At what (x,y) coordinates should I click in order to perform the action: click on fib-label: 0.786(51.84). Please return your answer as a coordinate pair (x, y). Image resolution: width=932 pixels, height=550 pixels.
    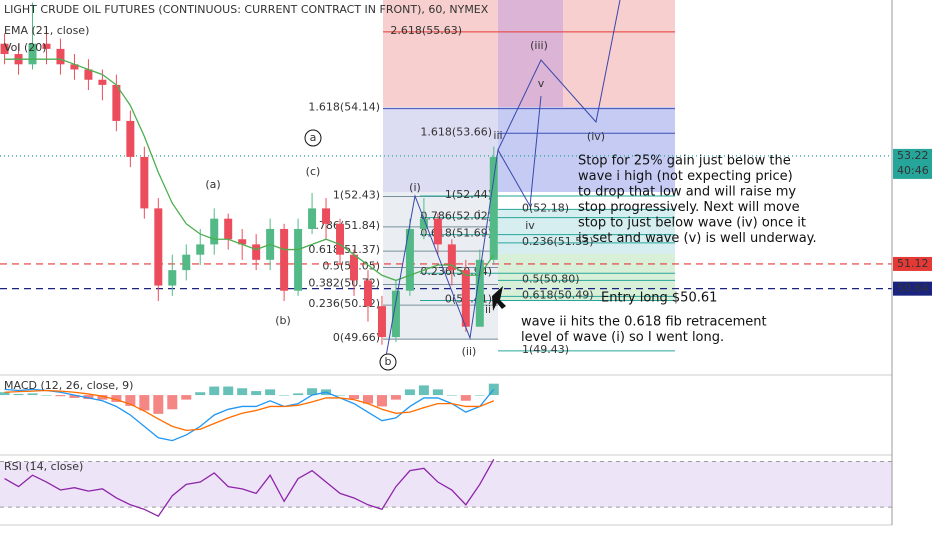
    Looking at the image, I should click on (344, 225).